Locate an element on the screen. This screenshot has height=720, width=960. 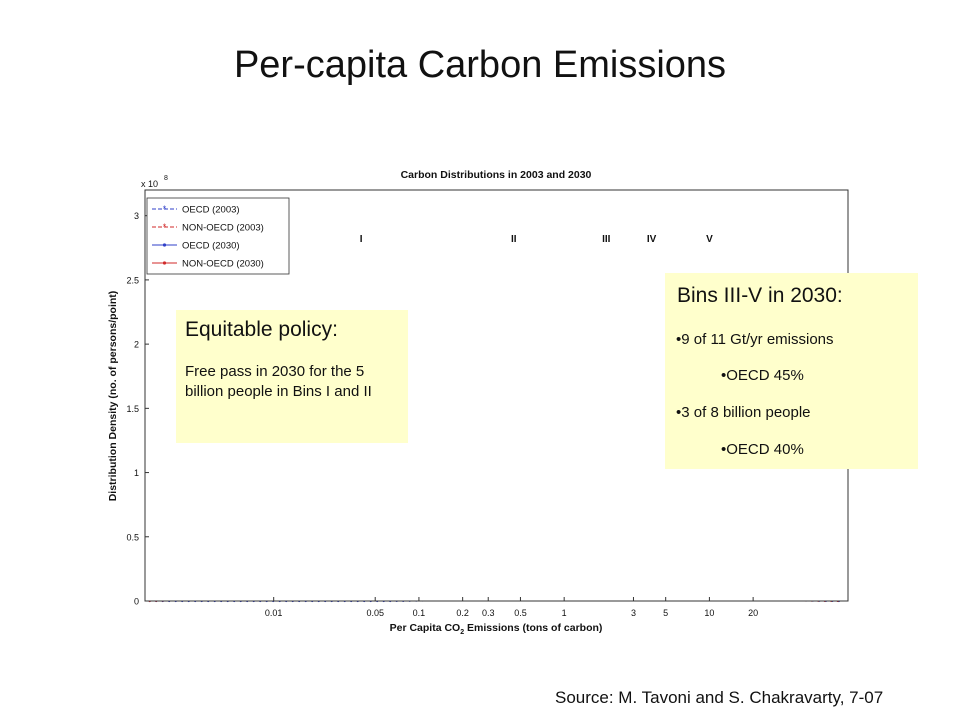
bin-label: I is located at coordinates (361, 239).